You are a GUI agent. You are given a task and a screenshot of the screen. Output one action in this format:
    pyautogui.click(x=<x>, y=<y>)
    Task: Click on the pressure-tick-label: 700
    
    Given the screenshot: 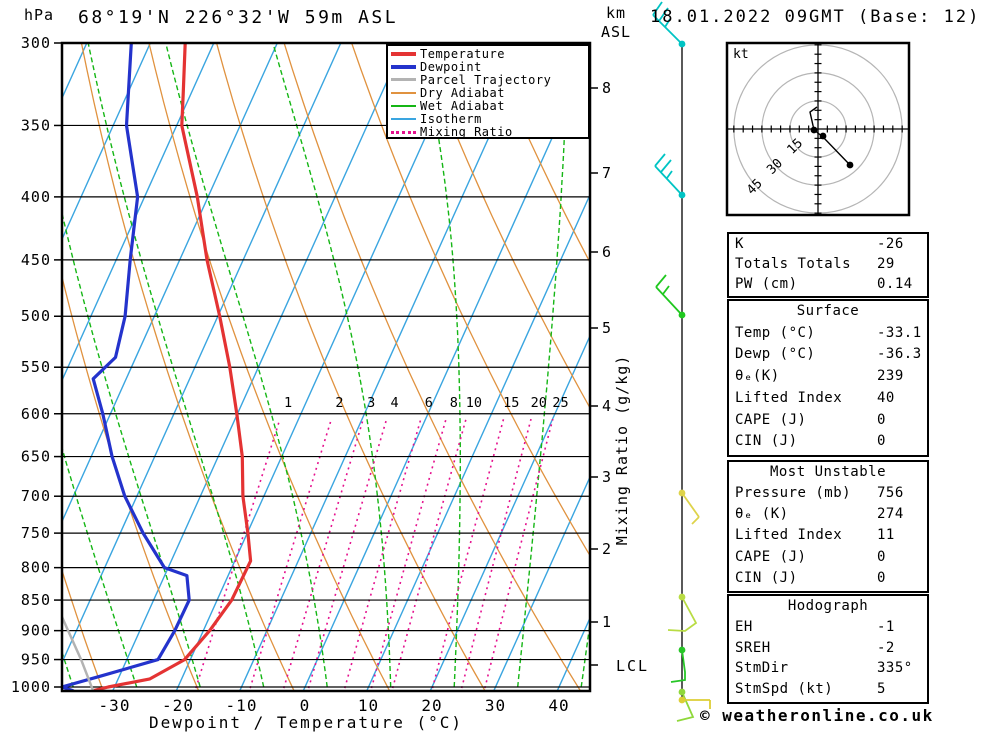 What is the action you would take?
    pyautogui.click(x=36, y=496)
    